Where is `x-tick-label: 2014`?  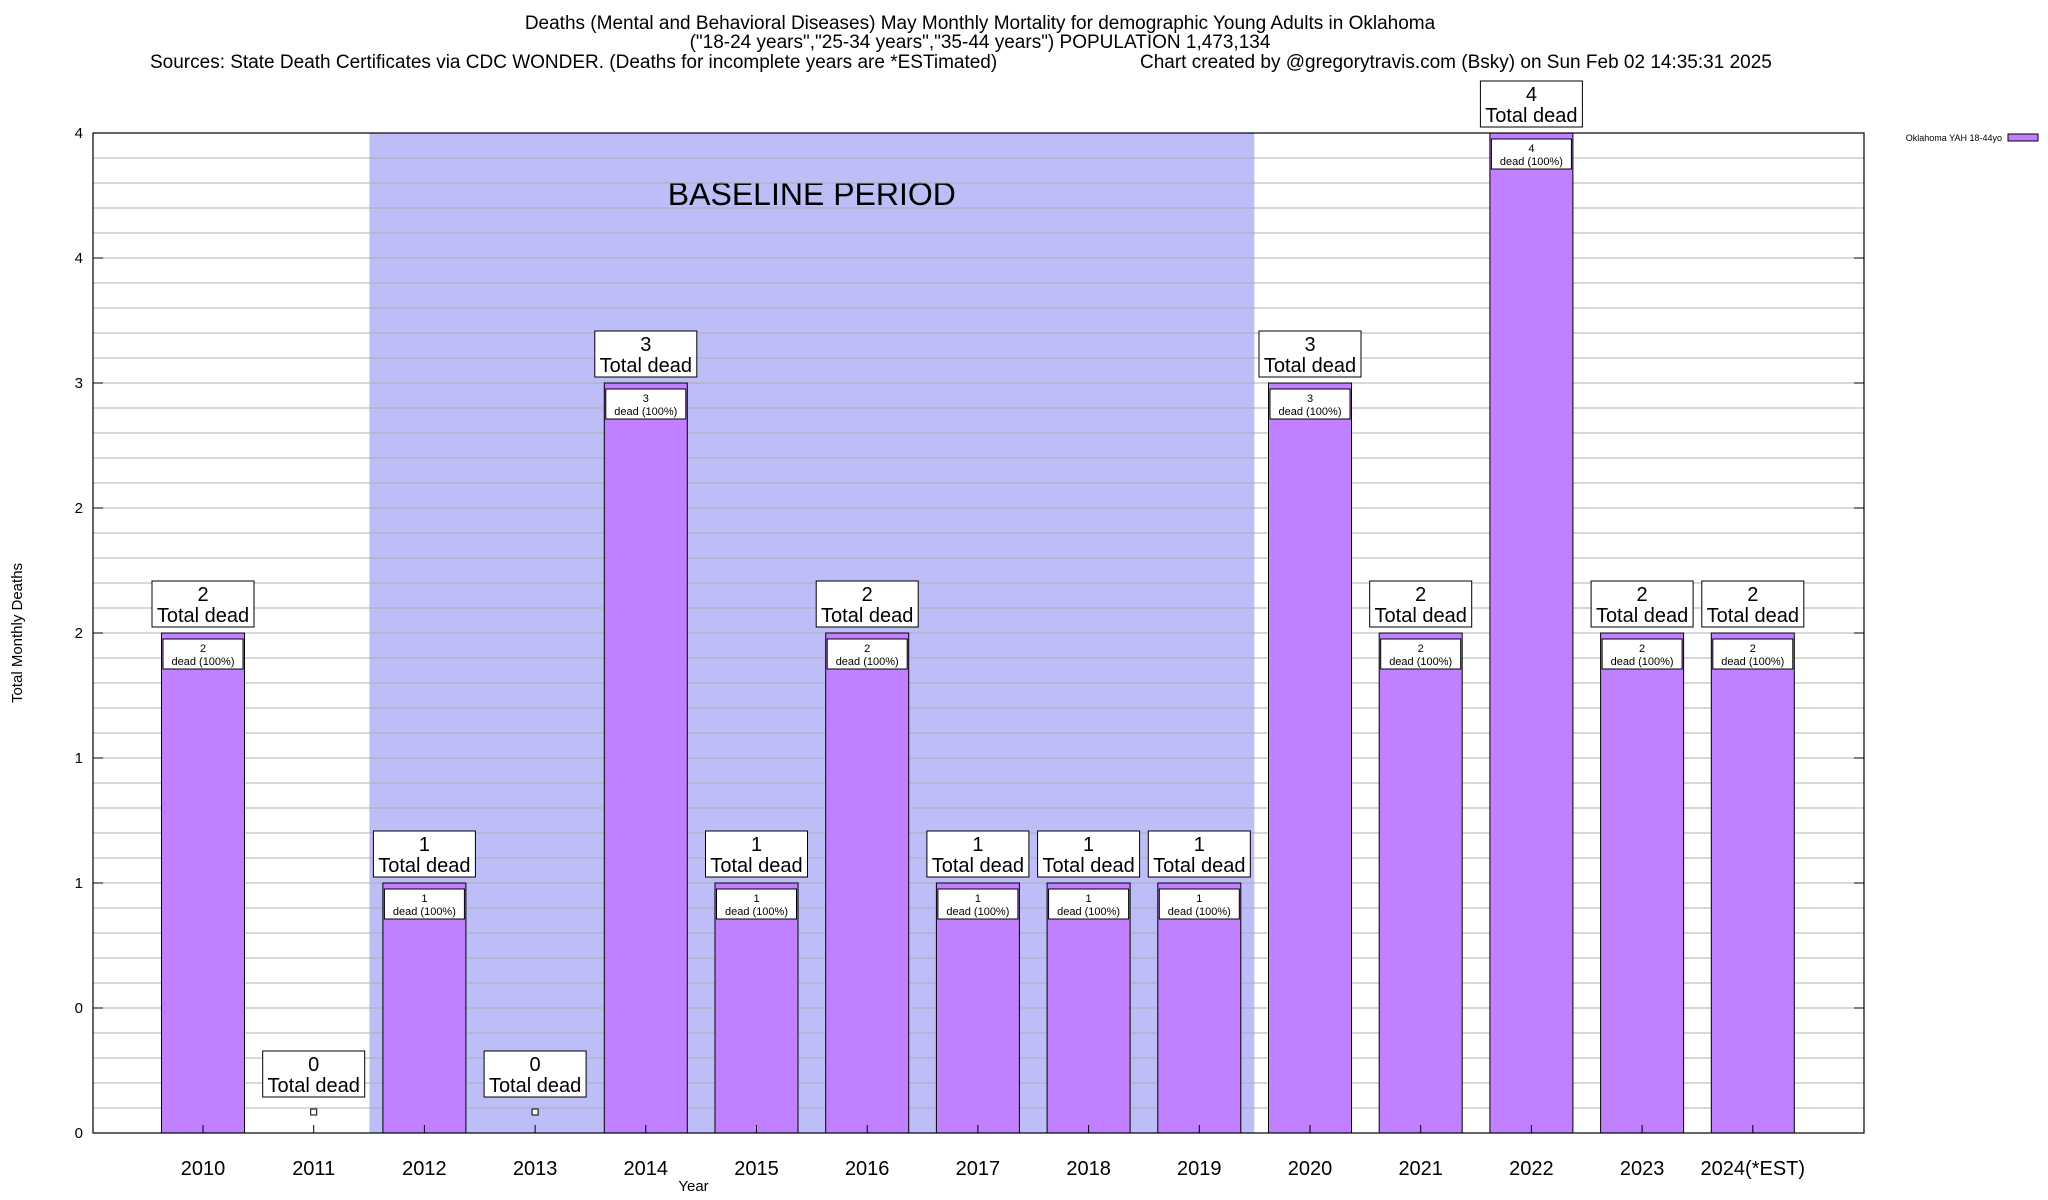 x-tick-label: 2014 is located at coordinates (646, 1169).